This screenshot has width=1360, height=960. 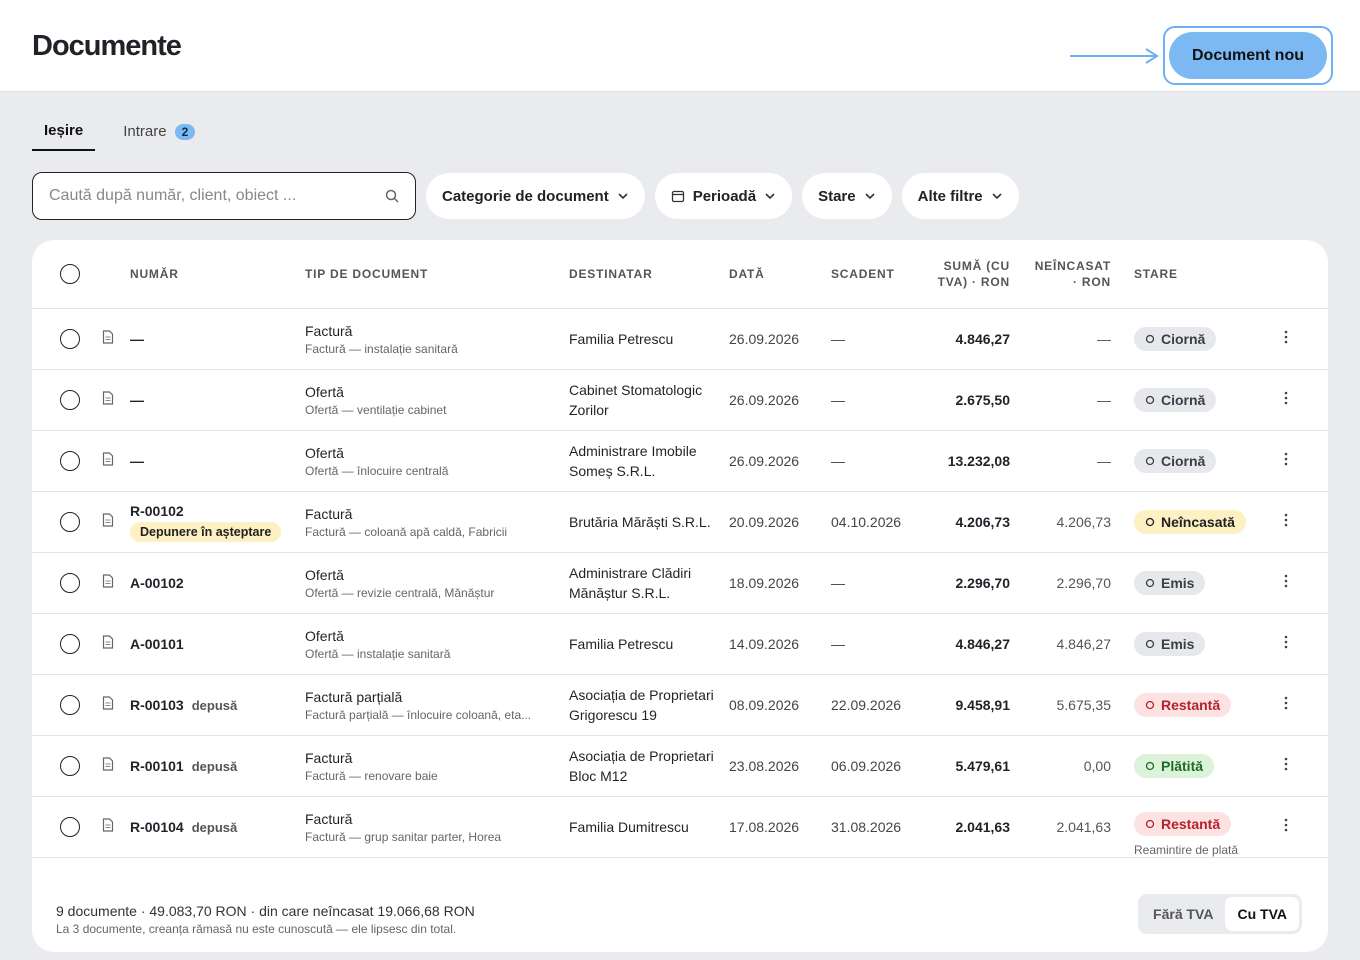 I want to click on tab: Intrare 2, so click(x=159, y=134).